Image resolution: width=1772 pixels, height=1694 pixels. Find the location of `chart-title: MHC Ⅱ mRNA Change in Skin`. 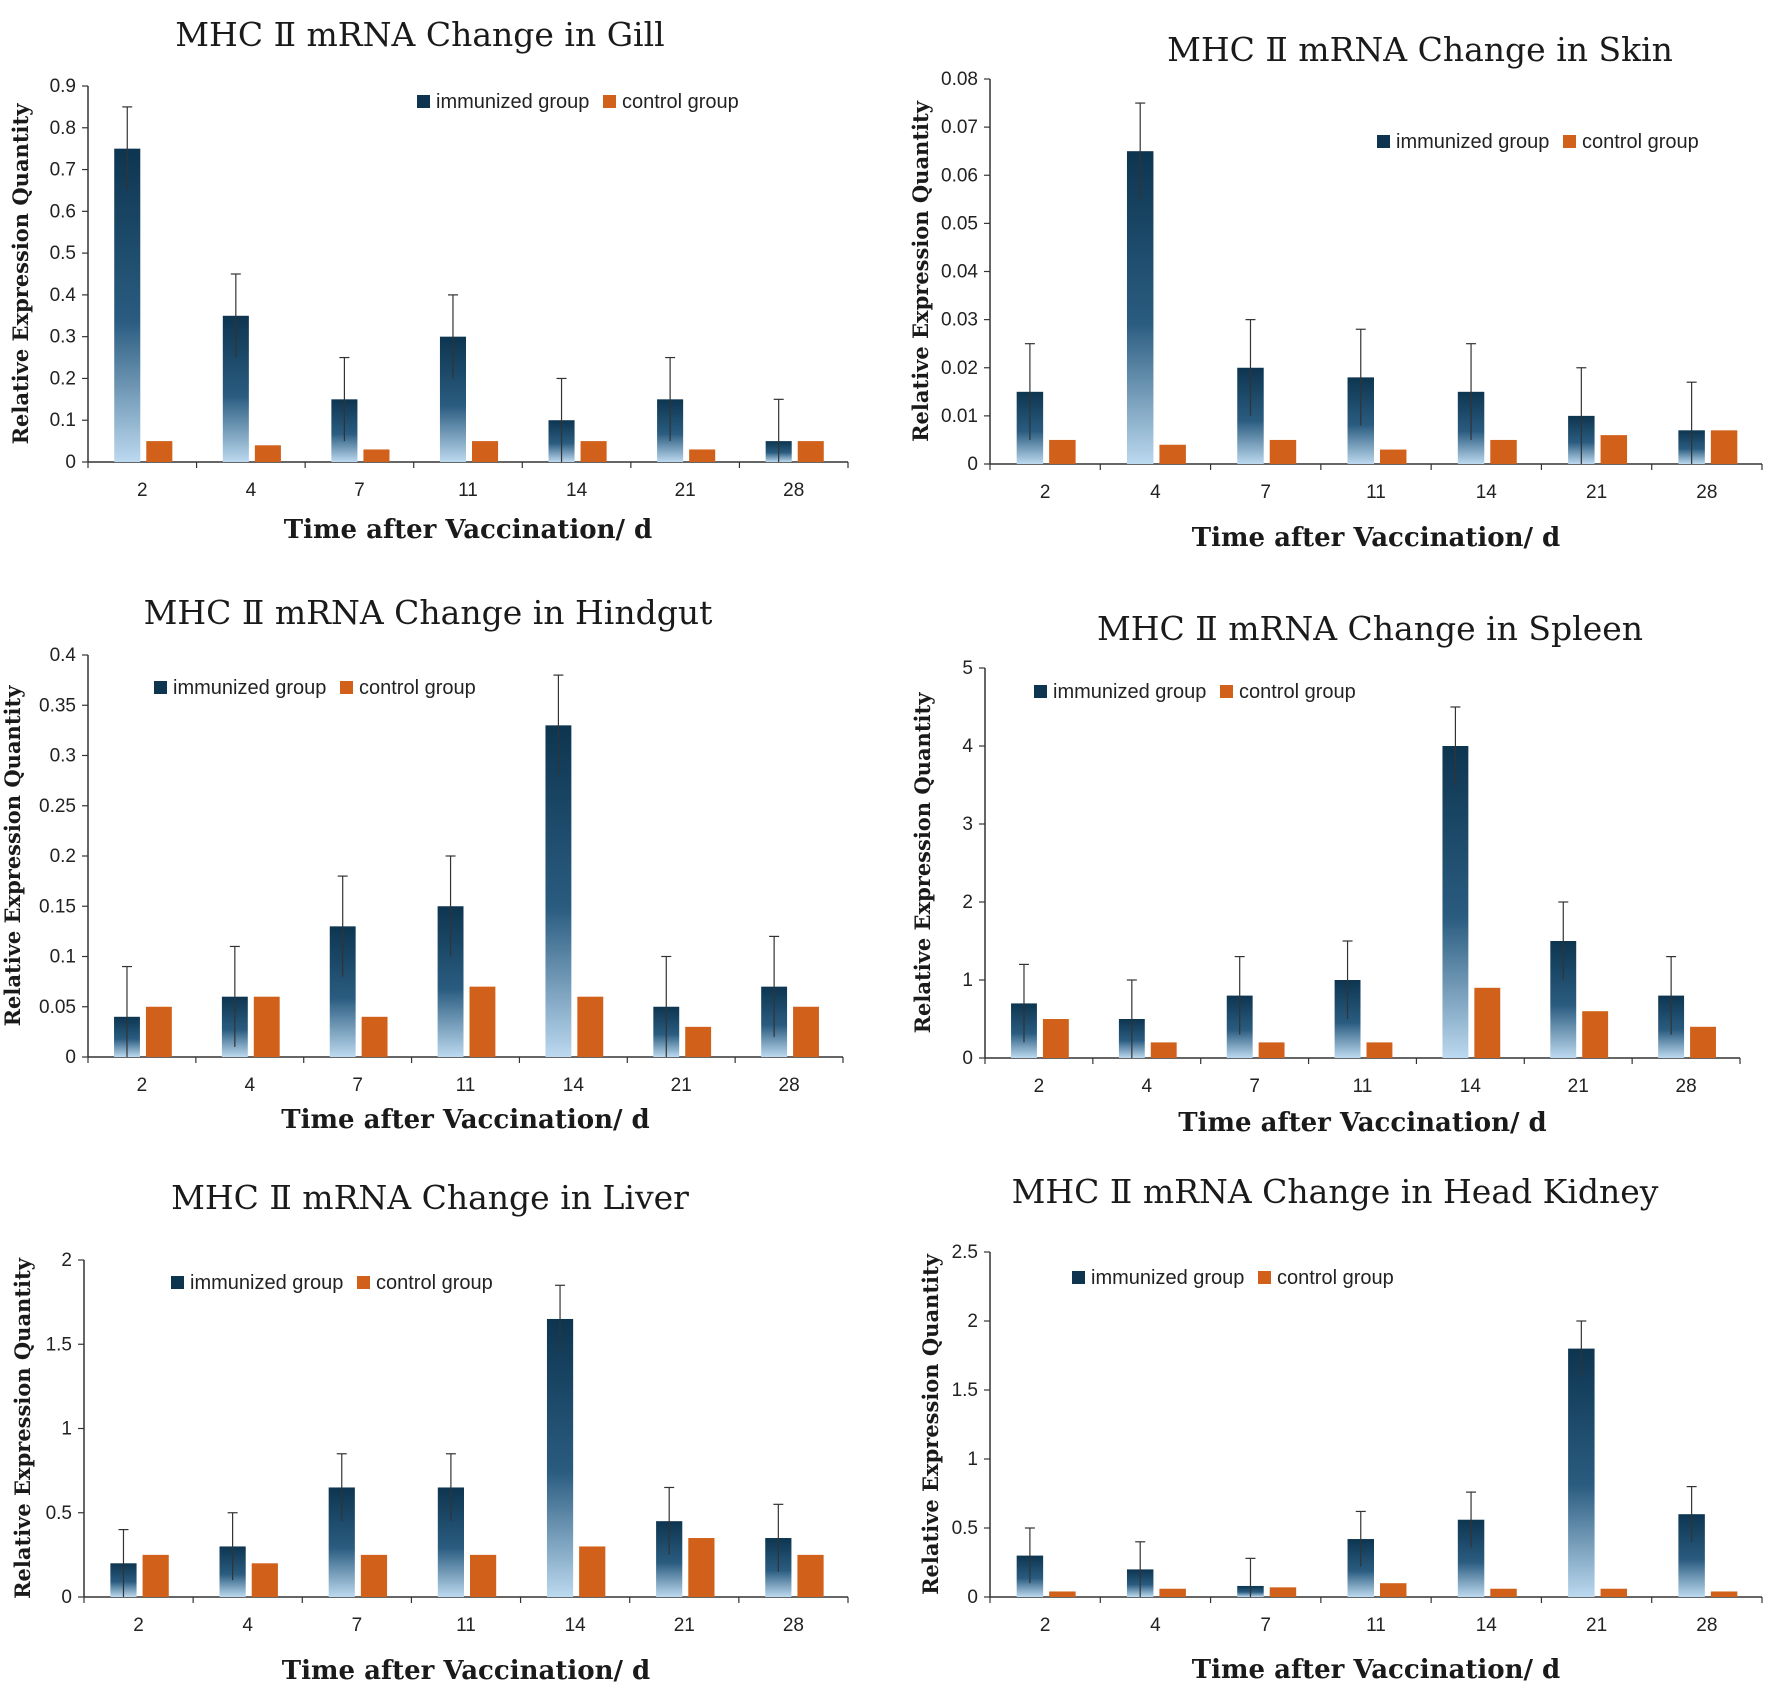

chart-title: MHC Ⅱ mRNA Change in Skin is located at coordinates (1420, 49).